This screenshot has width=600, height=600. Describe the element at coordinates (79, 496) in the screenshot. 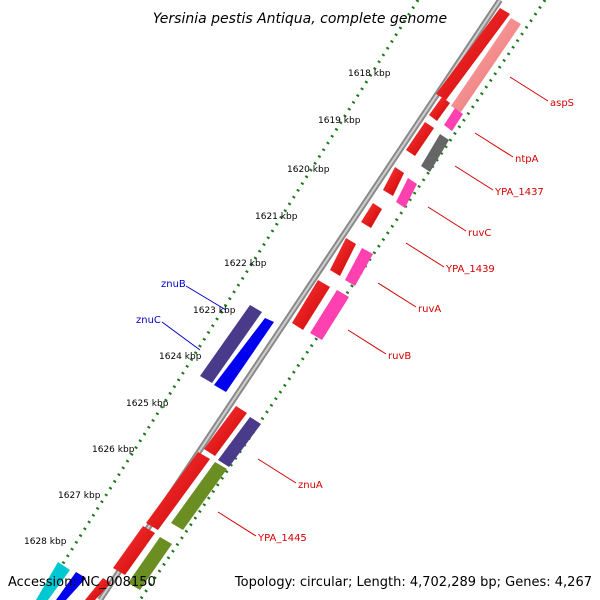

I see `tick-label: 1627 kbp` at that location.